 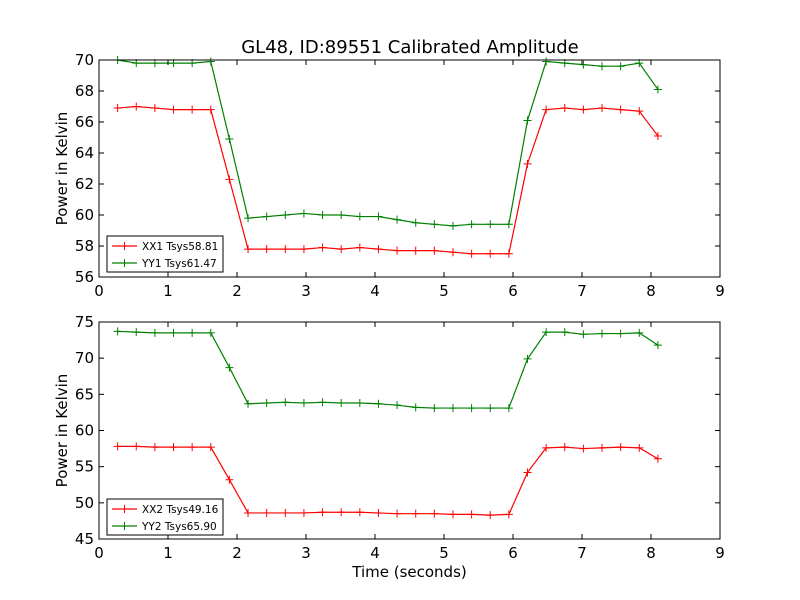 I want to click on y-tick-label: 65, so click(x=84, y=394).